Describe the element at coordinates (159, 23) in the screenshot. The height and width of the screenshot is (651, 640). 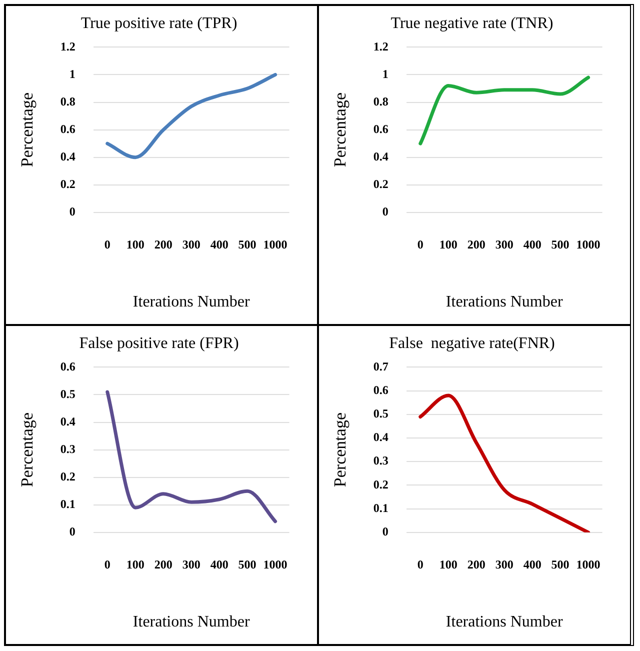
I see `chart-title: True positive rate (TPR)` at that location.